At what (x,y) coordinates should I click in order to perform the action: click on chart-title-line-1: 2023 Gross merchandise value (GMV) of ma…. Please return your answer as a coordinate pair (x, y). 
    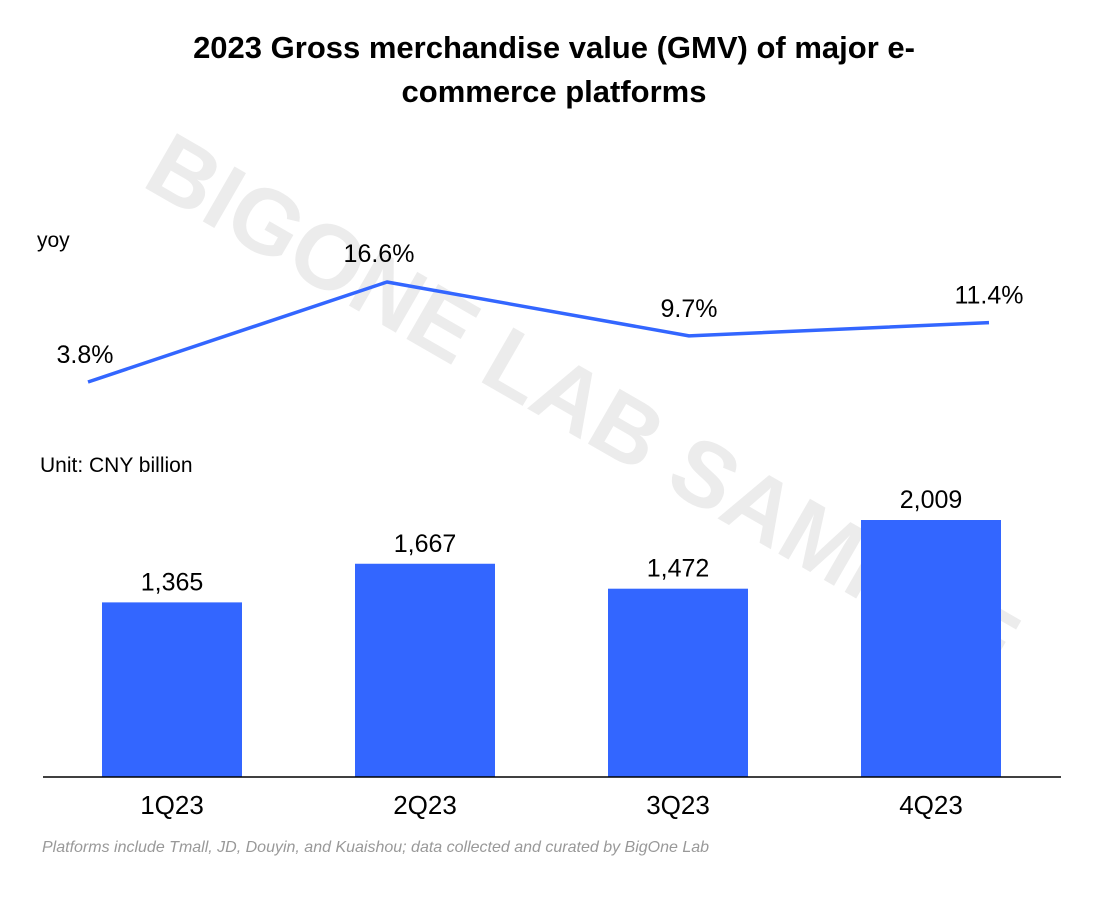
    Looking at the image, I should click on (554, 47).